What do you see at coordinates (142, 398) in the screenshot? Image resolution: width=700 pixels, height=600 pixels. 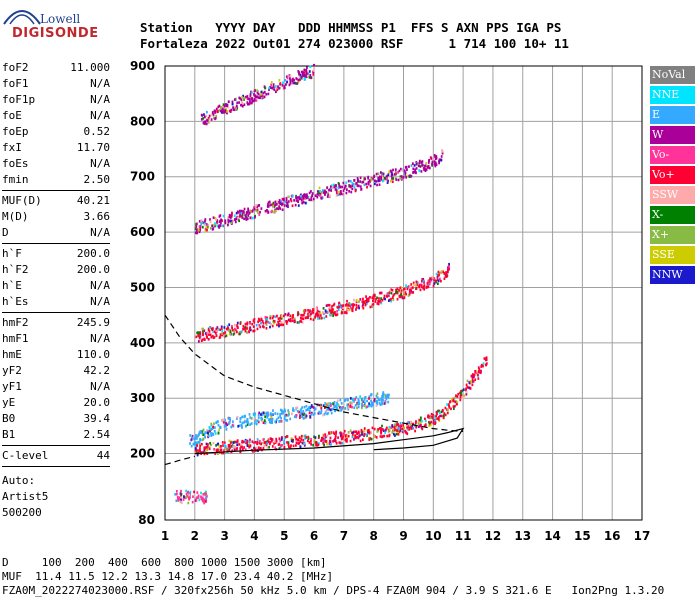 I see `y-tick-label: 300` at bounding box center [142, 398].